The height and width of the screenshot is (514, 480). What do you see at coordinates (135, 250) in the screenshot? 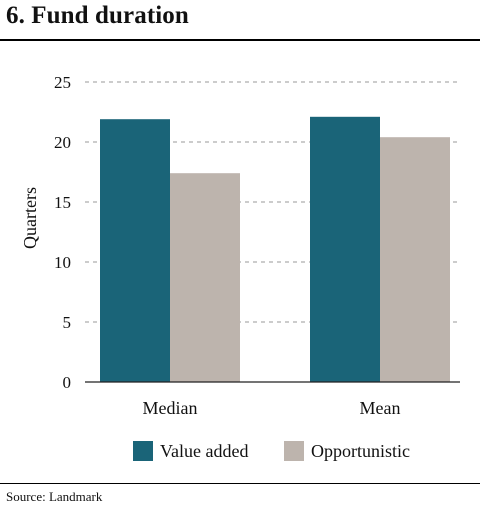
I see `bar-value-added-median` at bounding box center [135, 250].